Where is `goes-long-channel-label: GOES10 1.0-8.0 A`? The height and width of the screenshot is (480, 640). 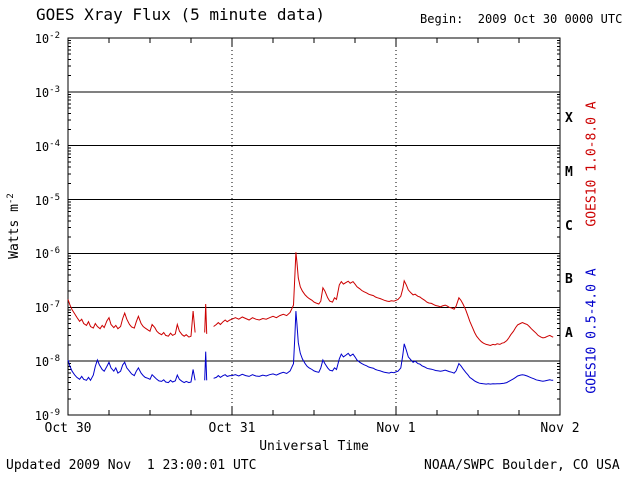
goes-long-channel-label: GOES10 1.0-8.0 A is located at coordinates (592, 164).